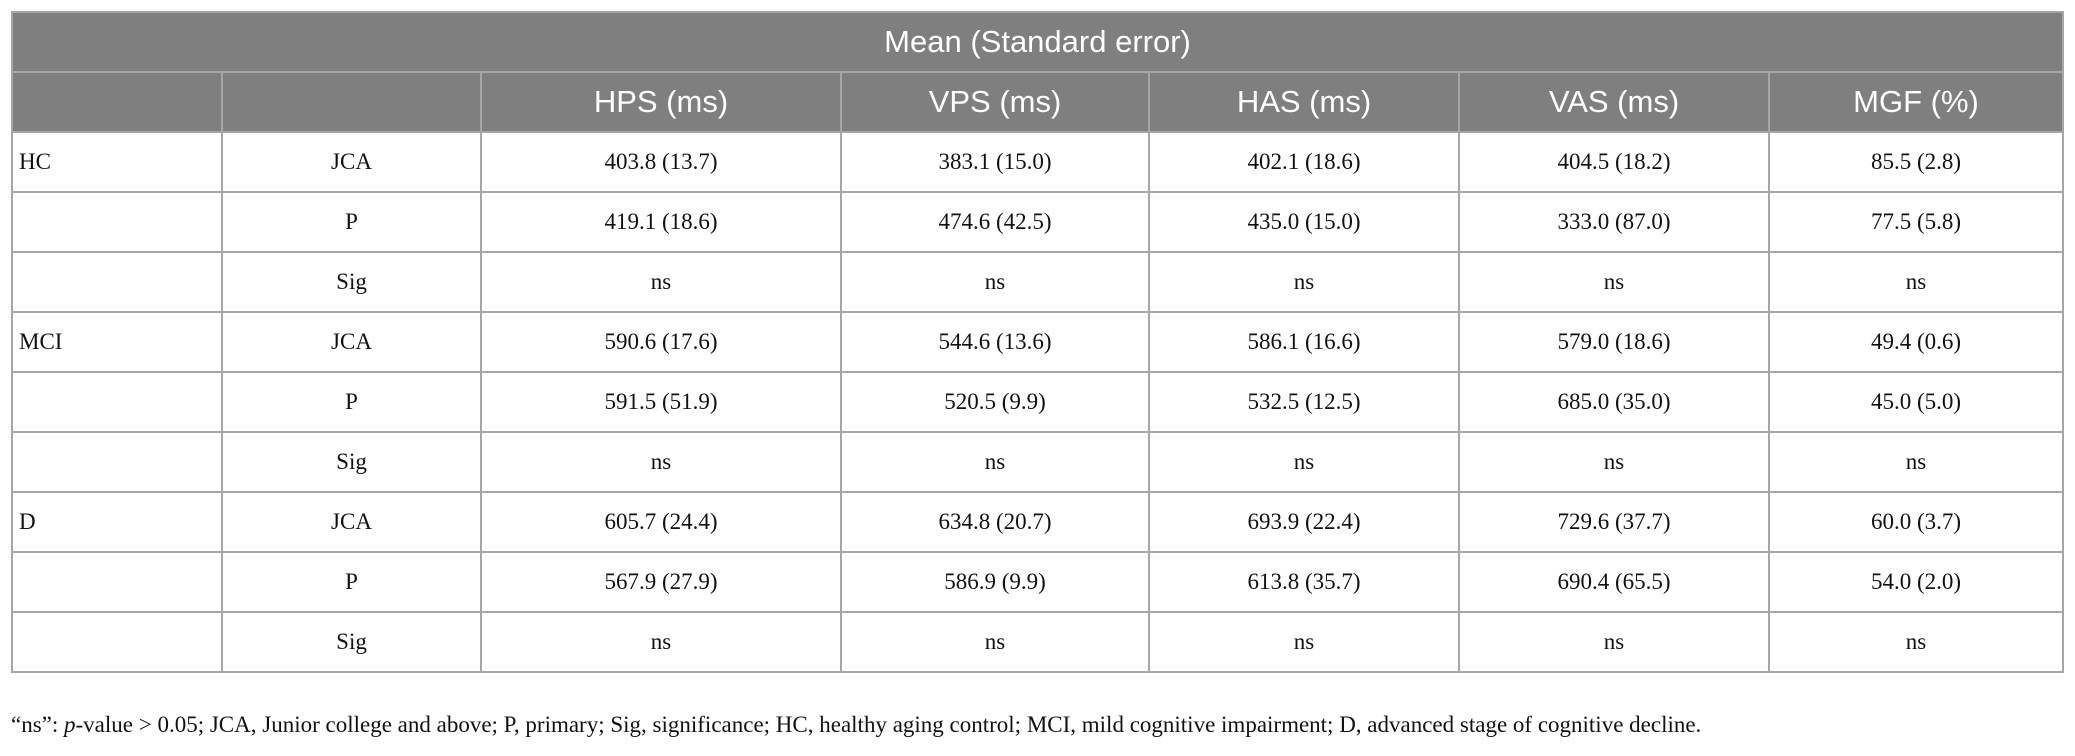 Image resolution: width=2075 pixels, height=756 pixels. What do you see at coordinates (661, 402) in the screenshot?
I see `cell: 591.5 (51.9)` at bounding box center [661, 402].